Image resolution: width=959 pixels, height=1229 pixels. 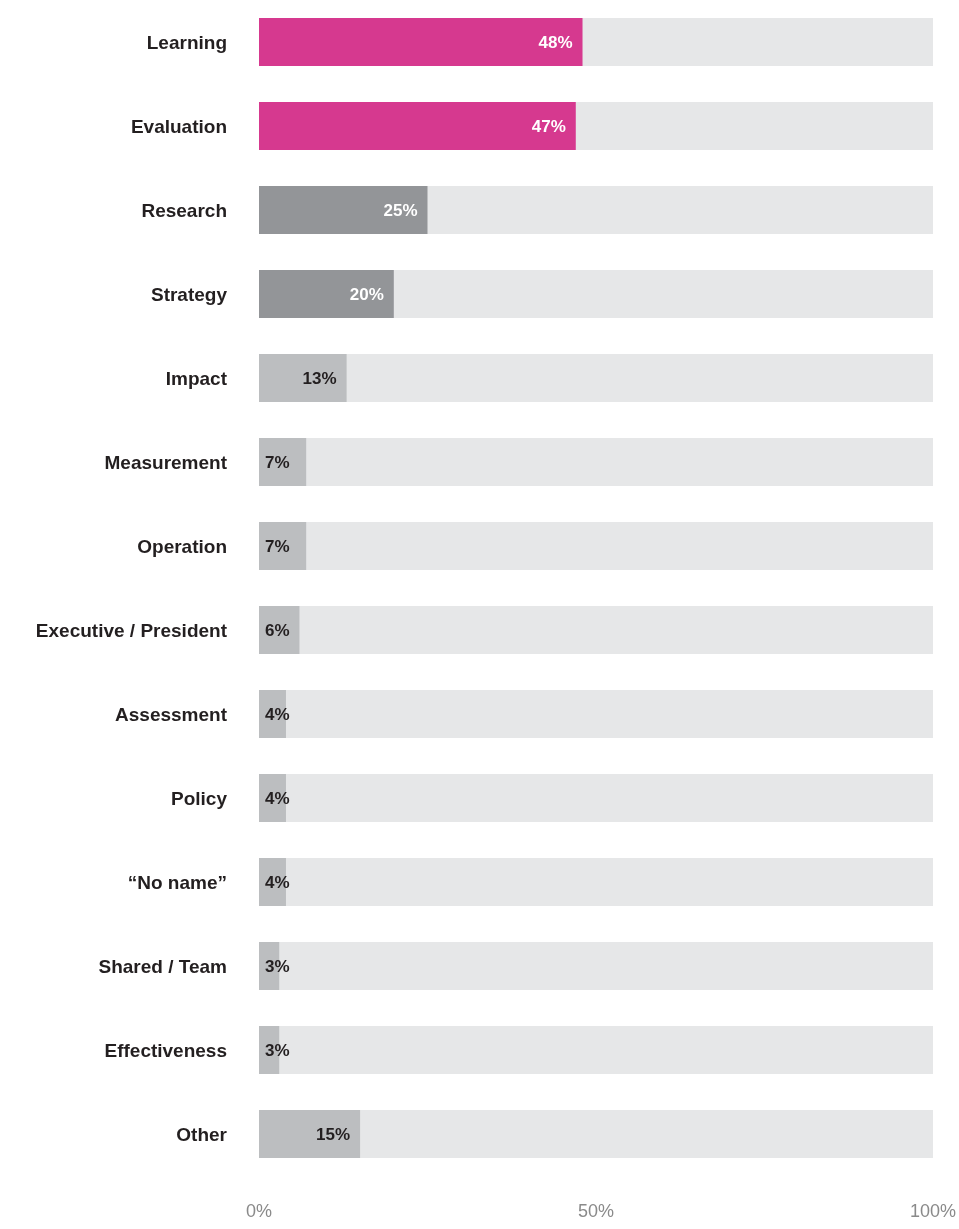 What do you see at coordinates (548, 126) in the screenshot?
I see `data-label: 47%` at bounding box center [548, 126].